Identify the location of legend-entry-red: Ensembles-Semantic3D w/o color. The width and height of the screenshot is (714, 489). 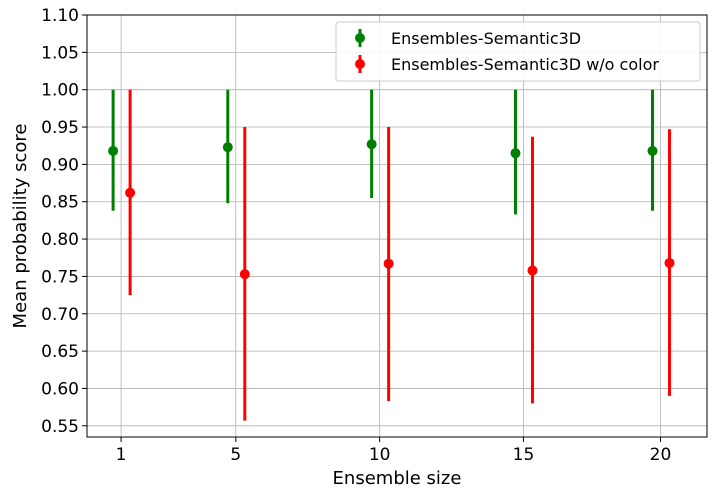
(507, 64).